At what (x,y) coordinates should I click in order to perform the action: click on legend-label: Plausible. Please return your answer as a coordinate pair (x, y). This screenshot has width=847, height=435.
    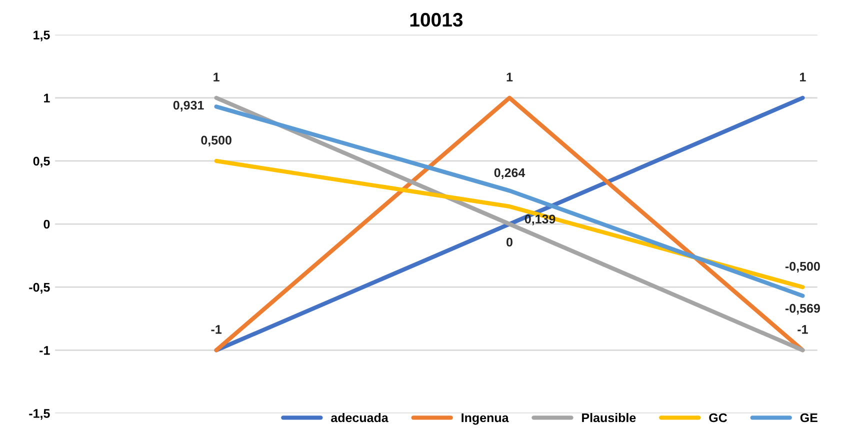
    Looking at the image, I should click on (609, 417).